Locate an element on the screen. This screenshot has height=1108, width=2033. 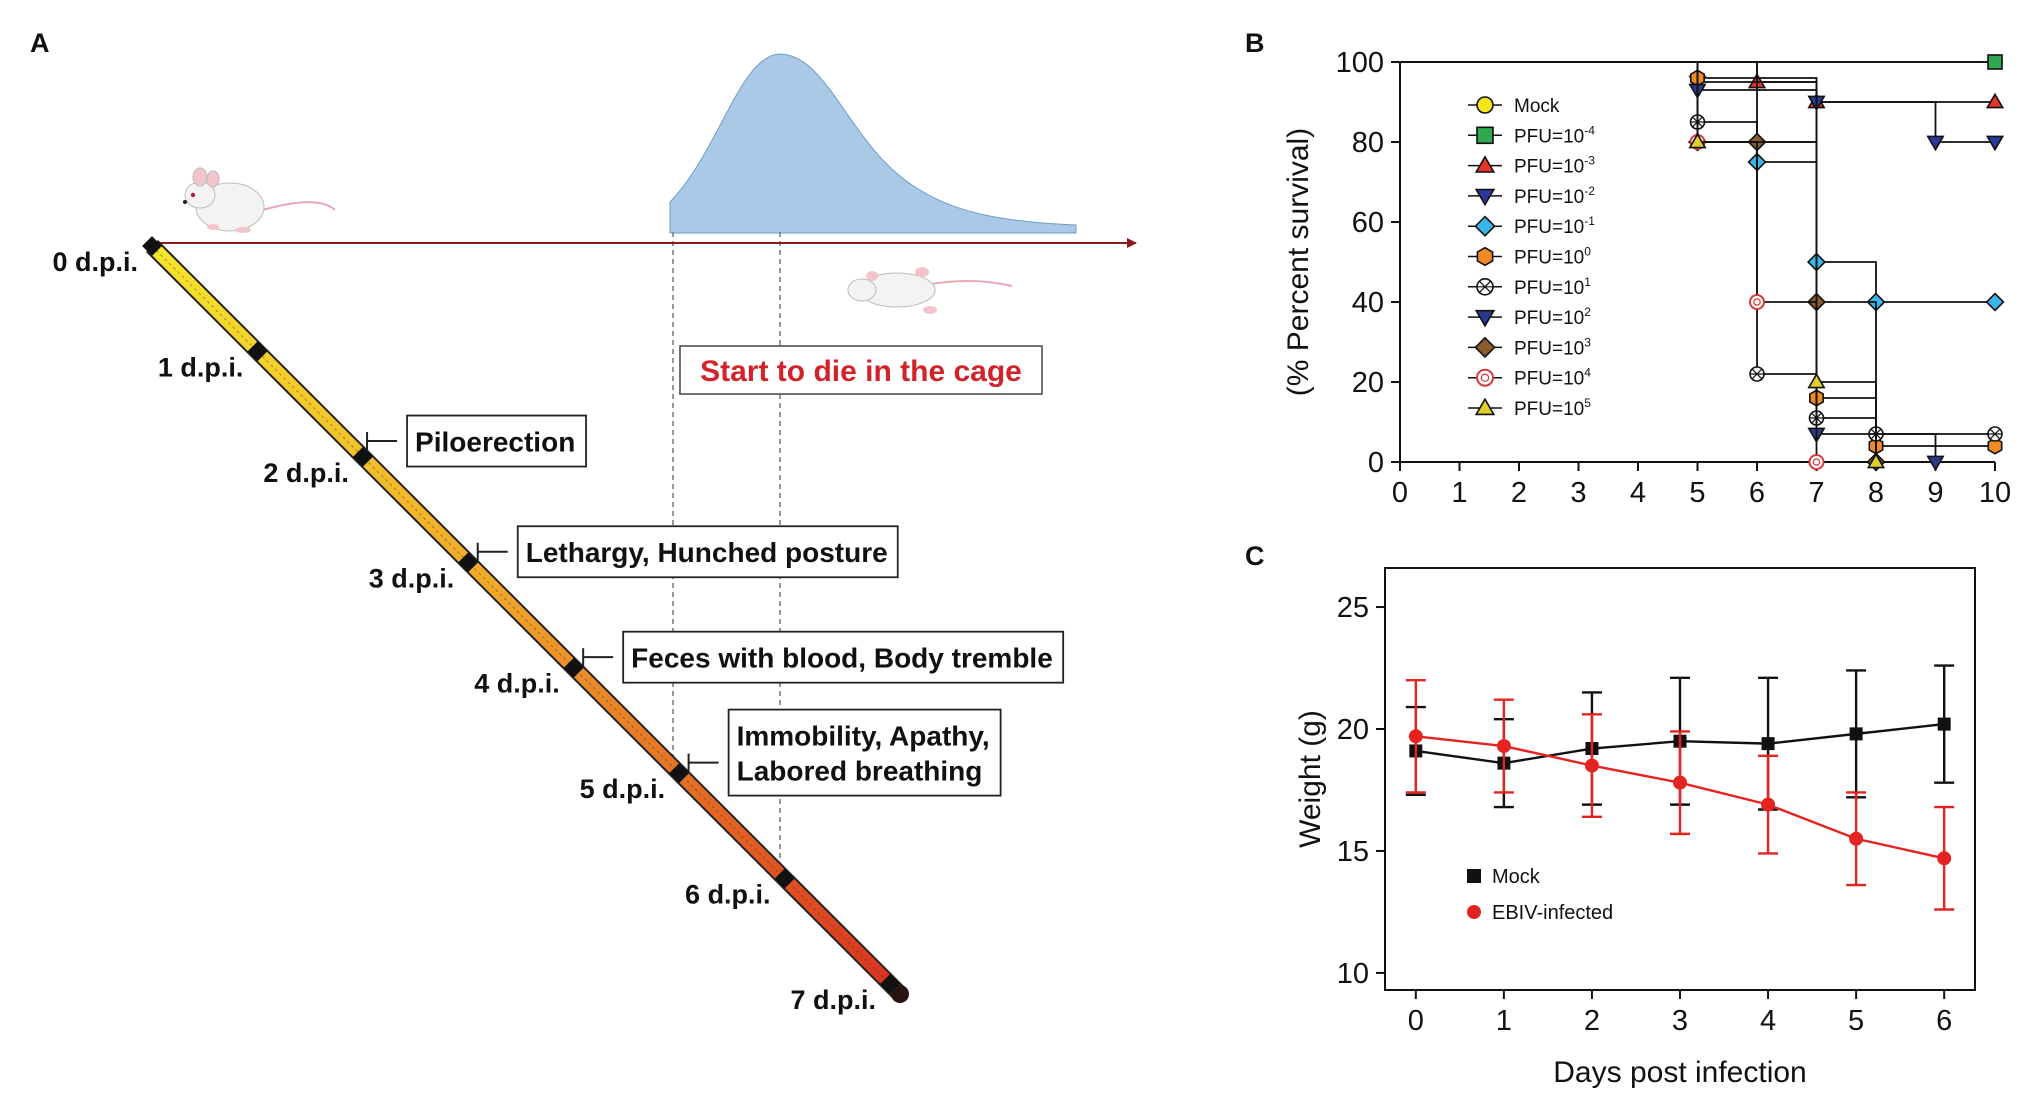
day-label-7: 7 d.p.i. is located at coordinates (833, 1000).